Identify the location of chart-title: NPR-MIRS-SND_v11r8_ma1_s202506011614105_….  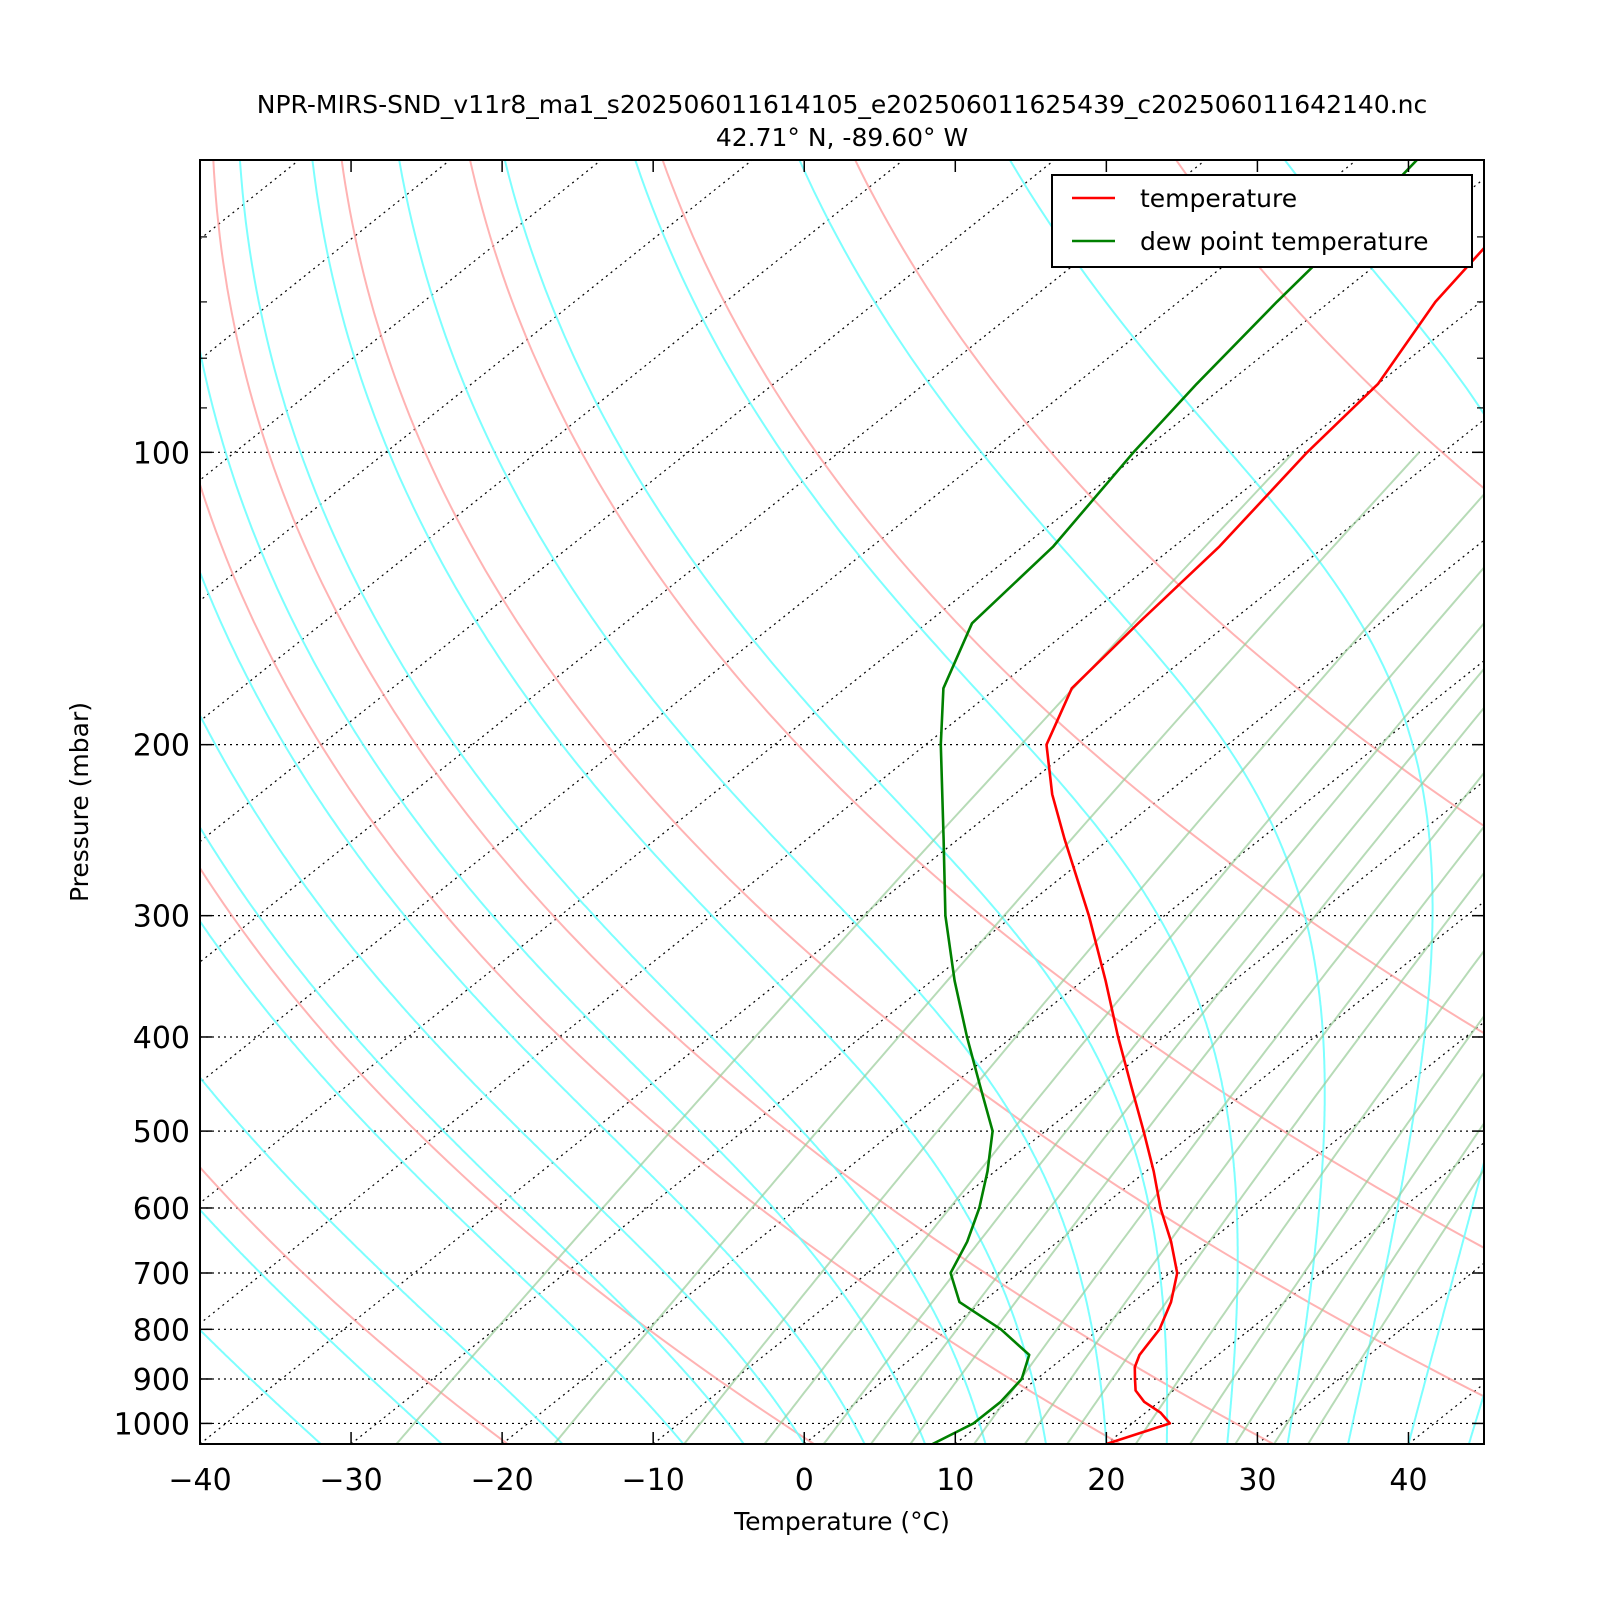
(842, 104).